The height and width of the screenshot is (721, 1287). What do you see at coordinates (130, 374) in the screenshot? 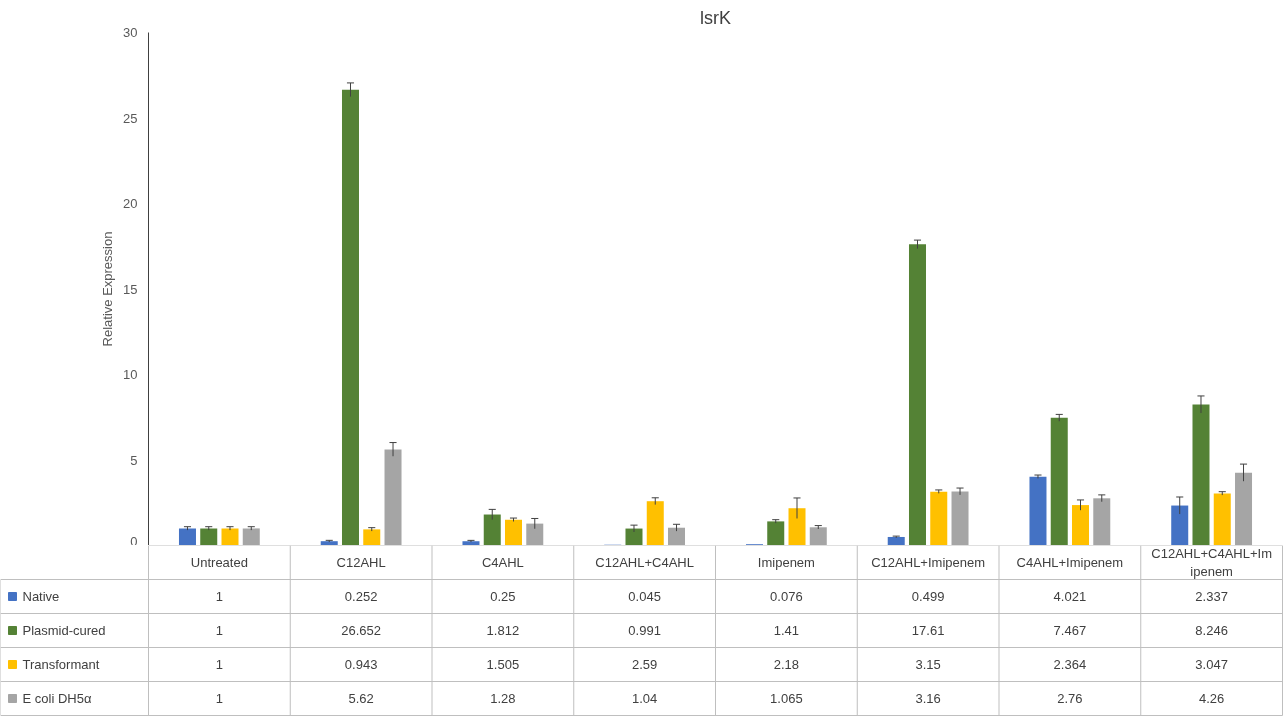
I see `y-tick-label: 10` at bounding box center [130, 374].